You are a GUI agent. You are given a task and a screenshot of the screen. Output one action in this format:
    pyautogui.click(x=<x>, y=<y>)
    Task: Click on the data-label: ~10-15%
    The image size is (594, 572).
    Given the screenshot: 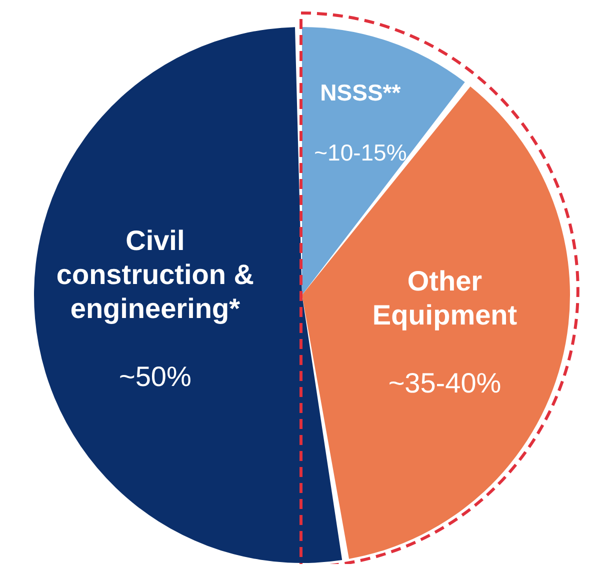 What is the action you would take?
    pyautogui.click(x=360, y=152)
    